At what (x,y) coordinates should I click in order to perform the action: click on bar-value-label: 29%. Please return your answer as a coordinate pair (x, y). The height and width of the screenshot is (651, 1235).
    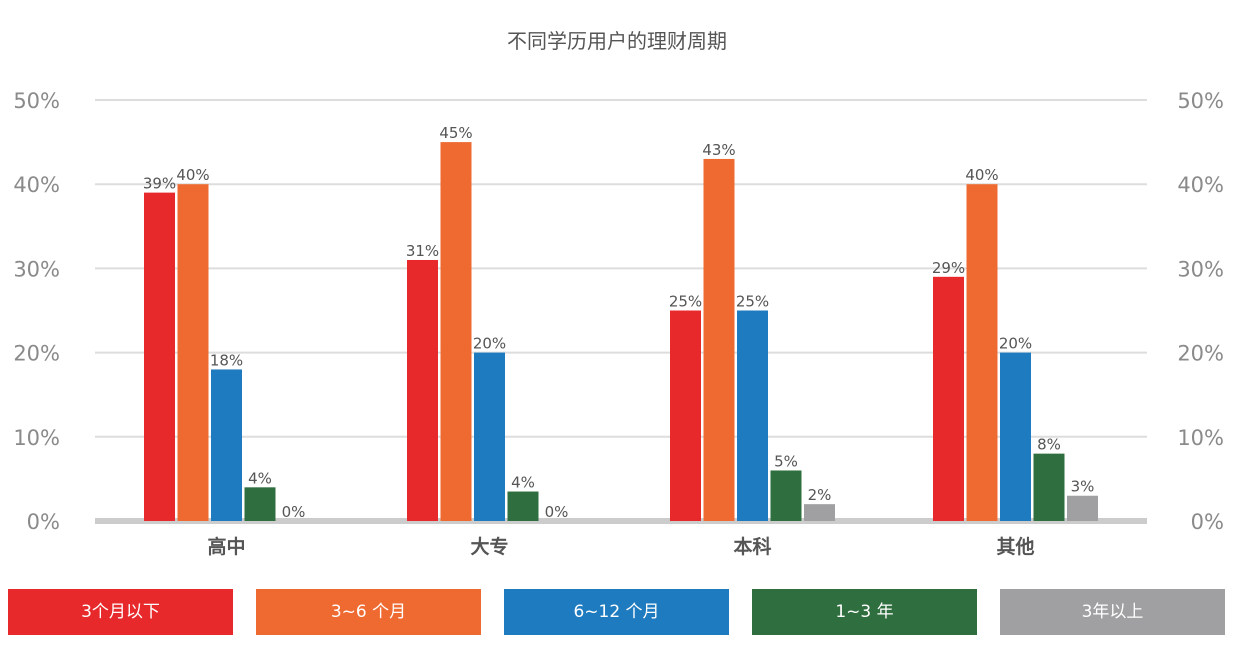
    Looking at the image, I should click on (948, 268).